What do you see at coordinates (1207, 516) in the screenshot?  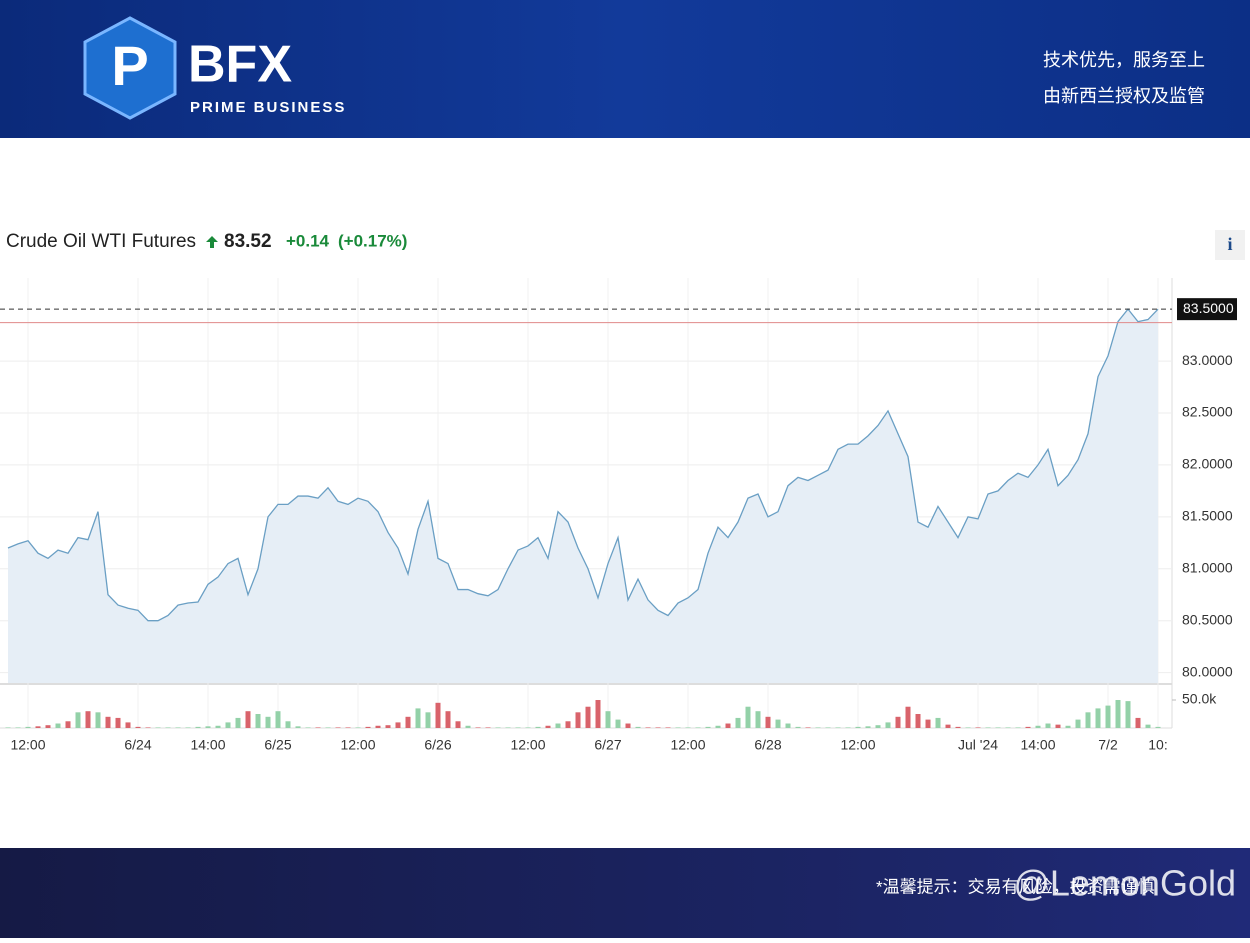 I see `y-tick-label: 81.5000` at bounding box center [1207, 516].